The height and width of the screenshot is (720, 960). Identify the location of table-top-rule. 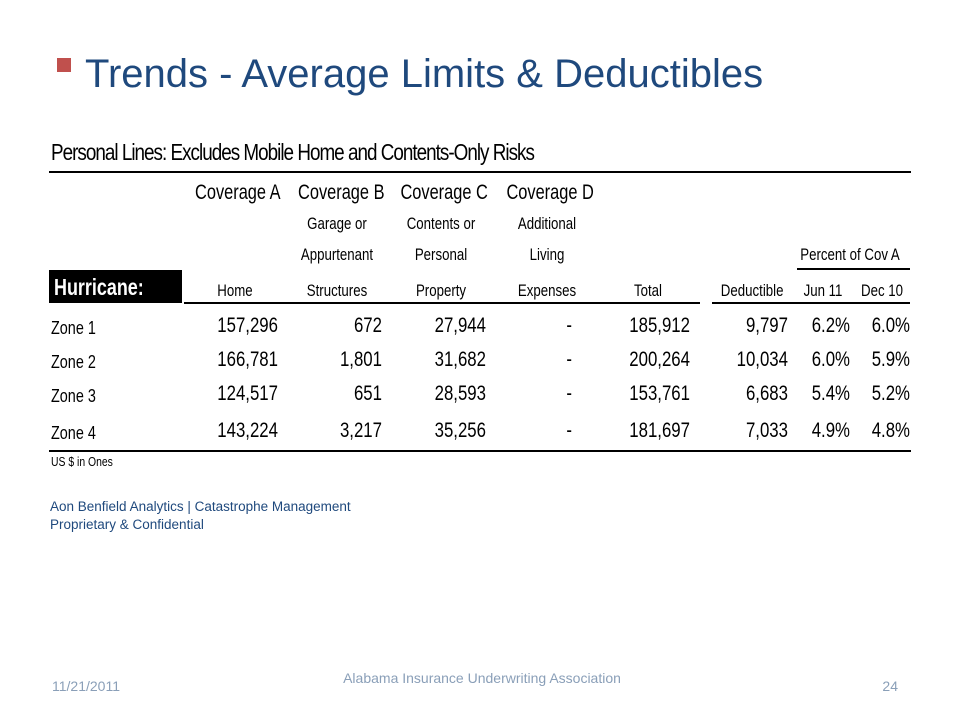
(480, 172).